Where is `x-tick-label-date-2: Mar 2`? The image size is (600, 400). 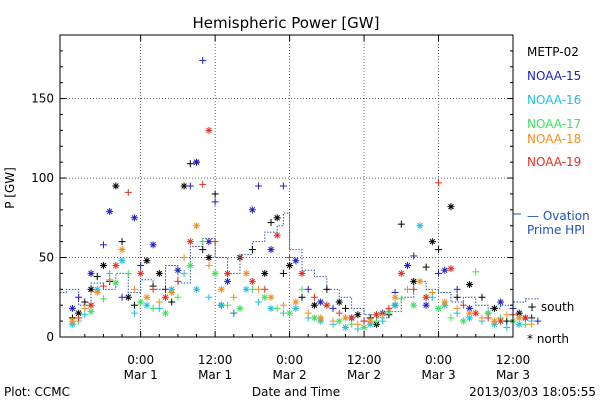
x-tick-label-date-2: Mar 2 is located at coordinates (290, 375).